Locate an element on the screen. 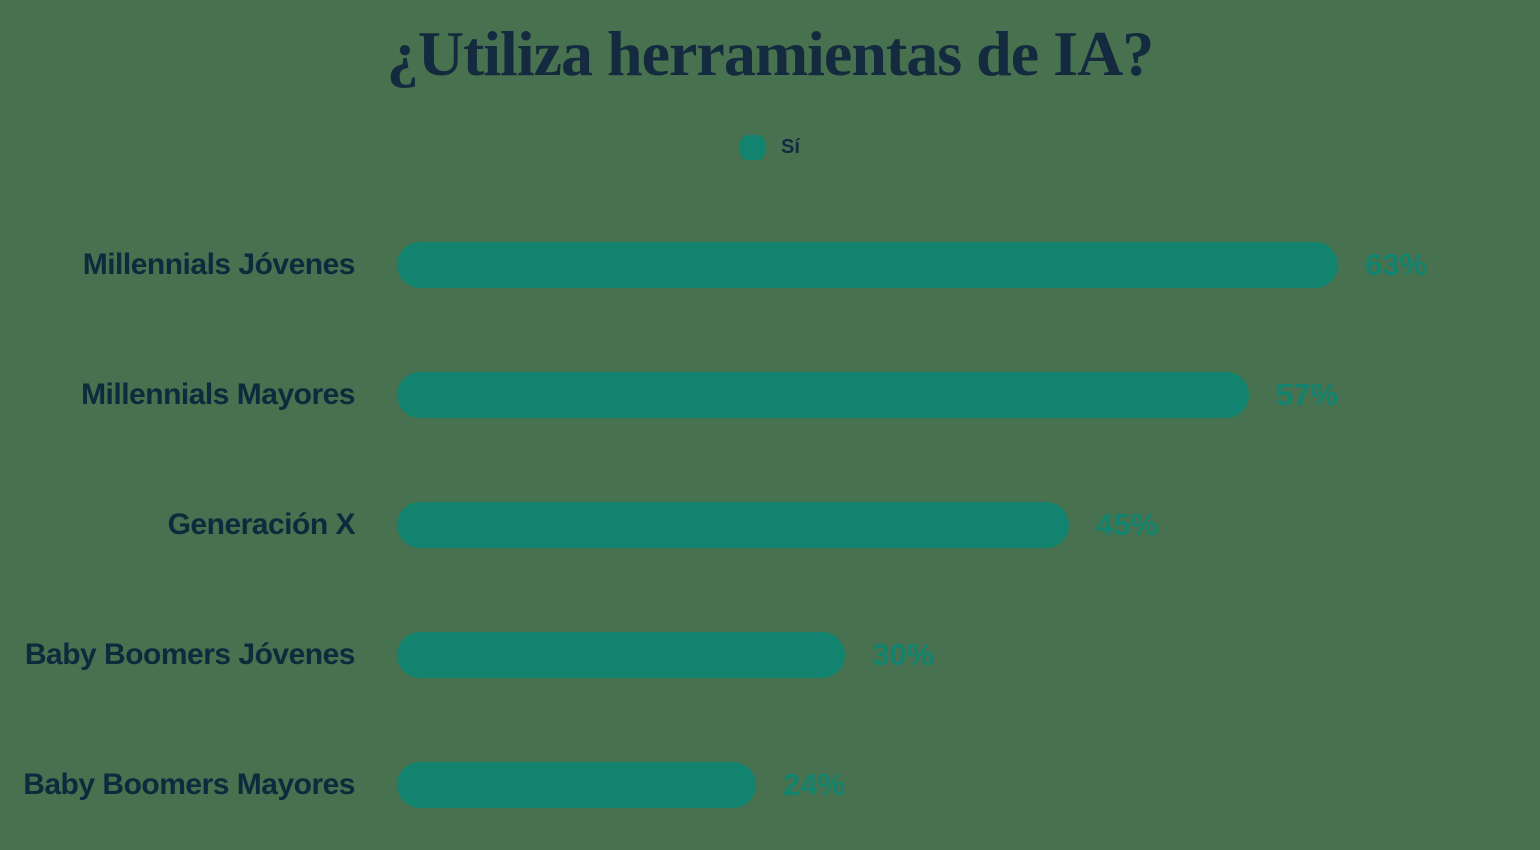  category-label: Millennials Mayores is located at coordinates (218, 394).